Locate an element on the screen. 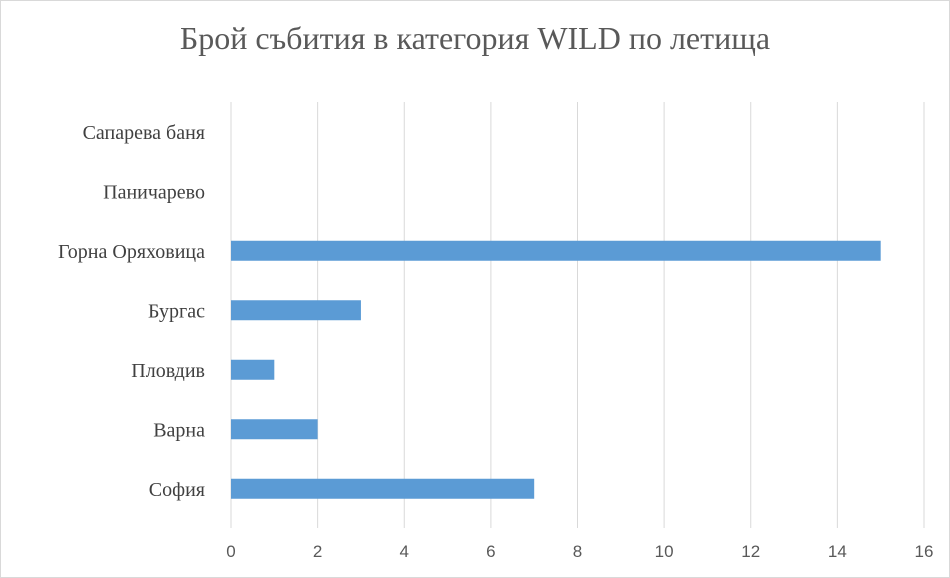 This screenshot has width=950, height=578. x-tick-label: 14 is located at coordinates (837, 551).